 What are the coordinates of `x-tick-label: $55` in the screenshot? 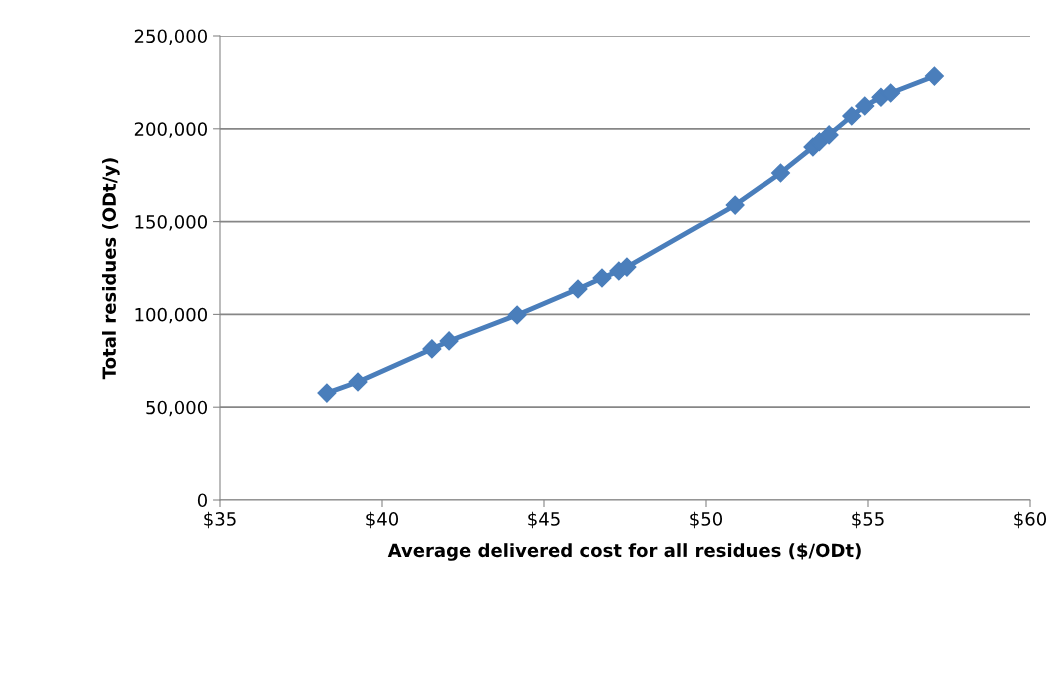 It's located at (868, 520).